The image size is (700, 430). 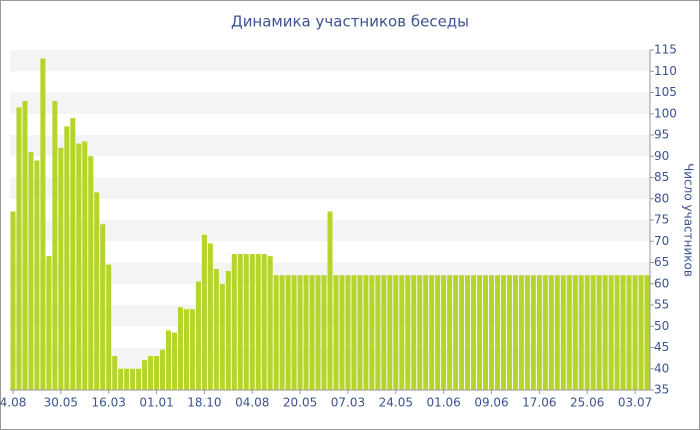 What do you see at coordinates (661, 347) in the screenshot?
I see `y-tick-label: 45` at bounding box center [661, 347].